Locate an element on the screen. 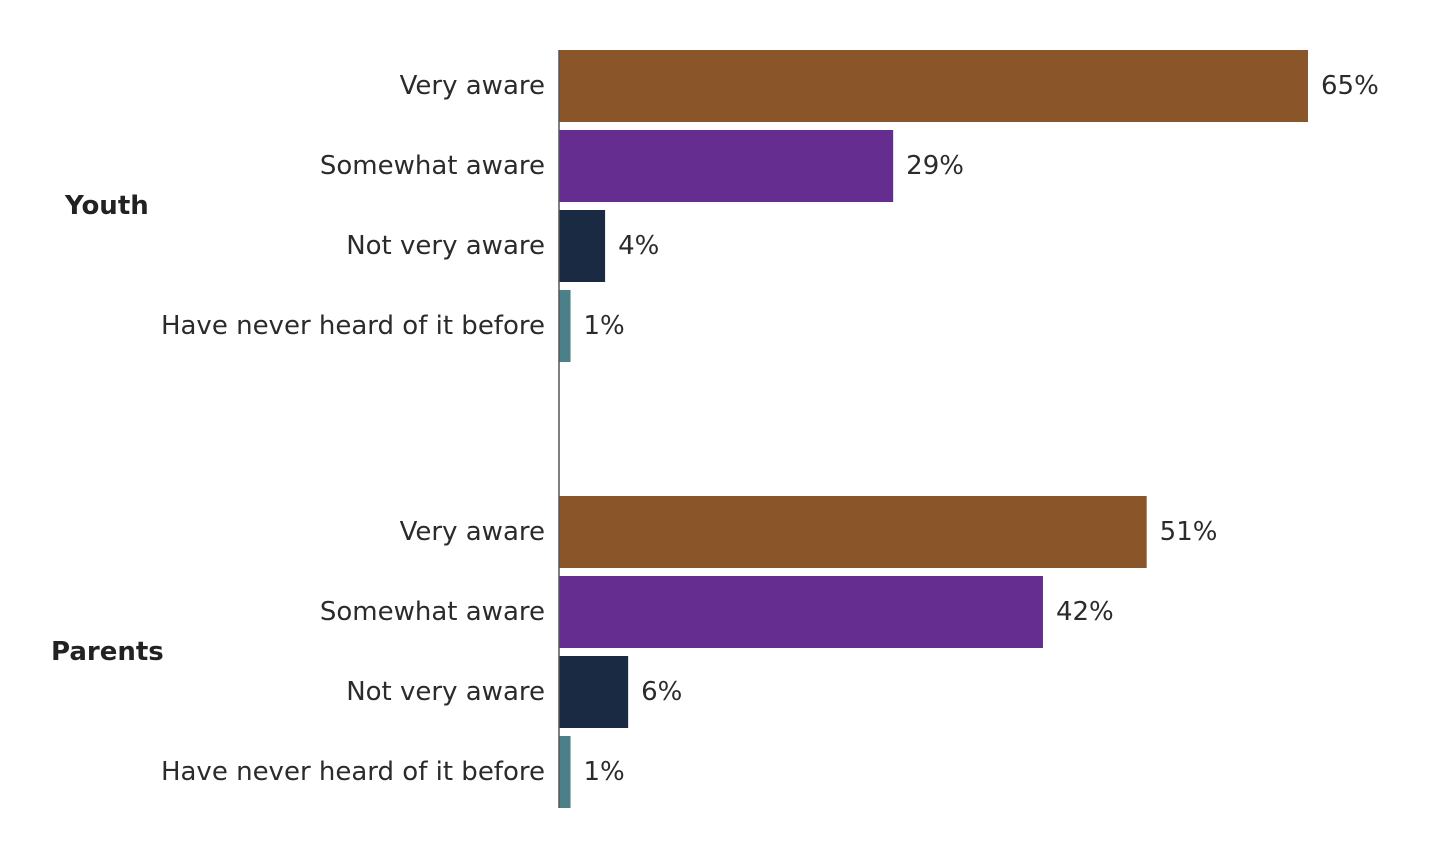  value-label-parents-1: 51% is located at coordinates (1189, 532).